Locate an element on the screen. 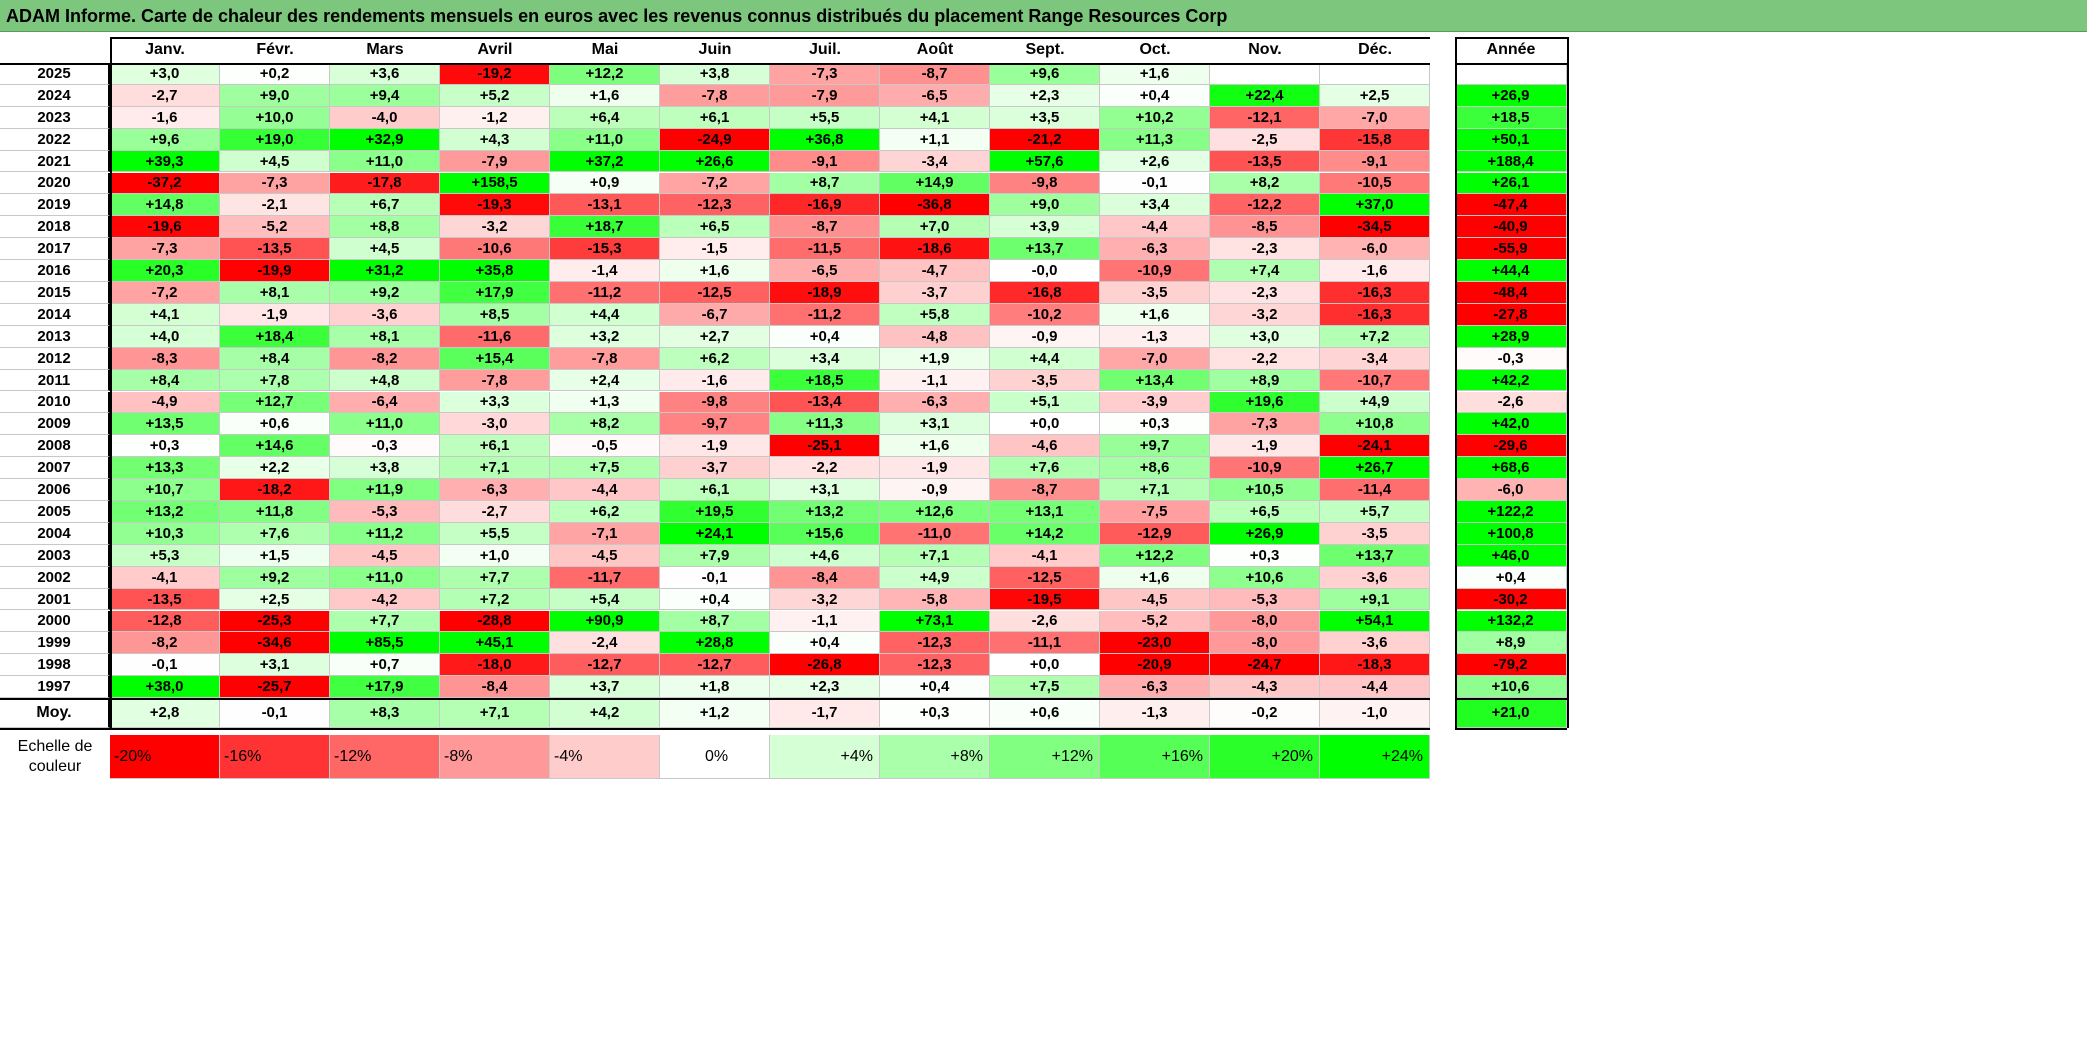  heatmap-cell: +3,8 is located at coordinates (385, 468).